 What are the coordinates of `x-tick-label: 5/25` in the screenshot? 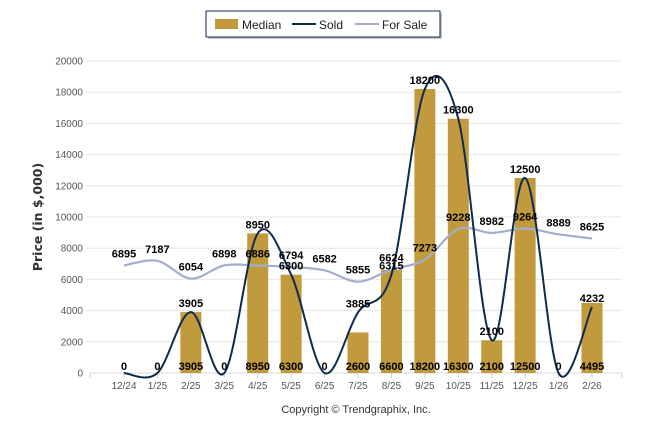 It's located at (291, 386).